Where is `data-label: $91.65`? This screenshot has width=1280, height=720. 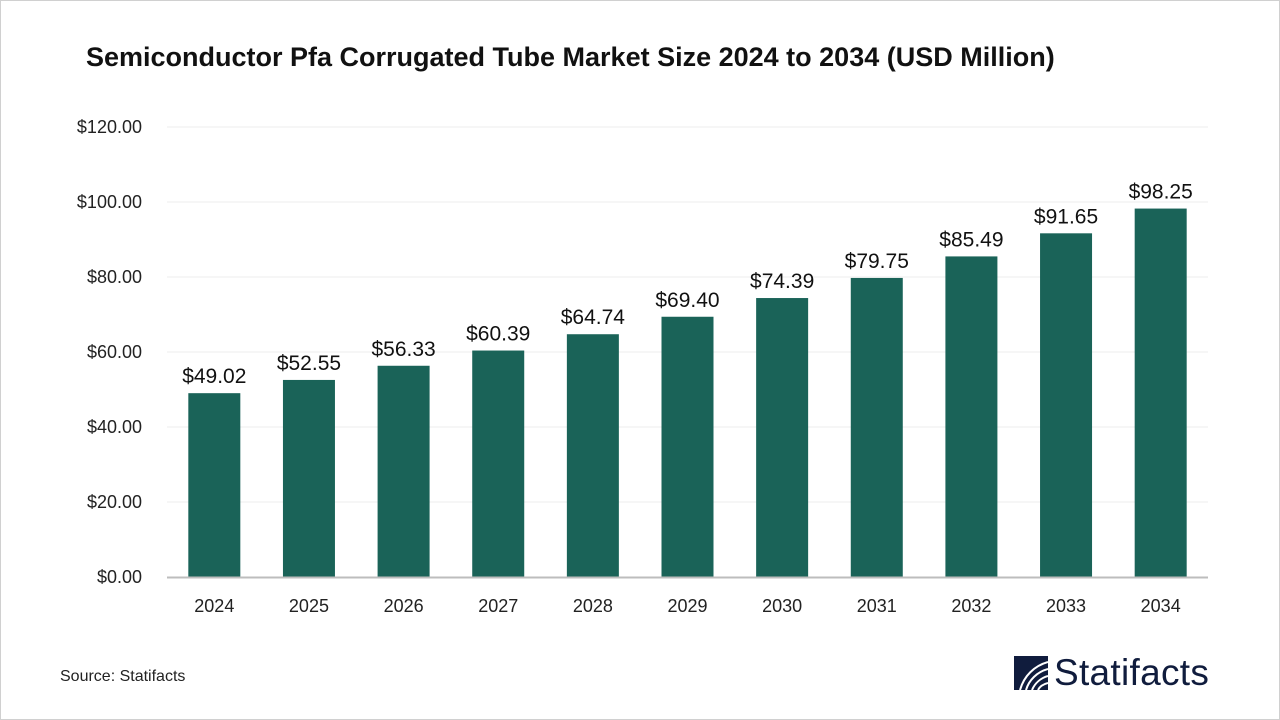 data-label: $91.65 is located at coordinates (1066, 216).